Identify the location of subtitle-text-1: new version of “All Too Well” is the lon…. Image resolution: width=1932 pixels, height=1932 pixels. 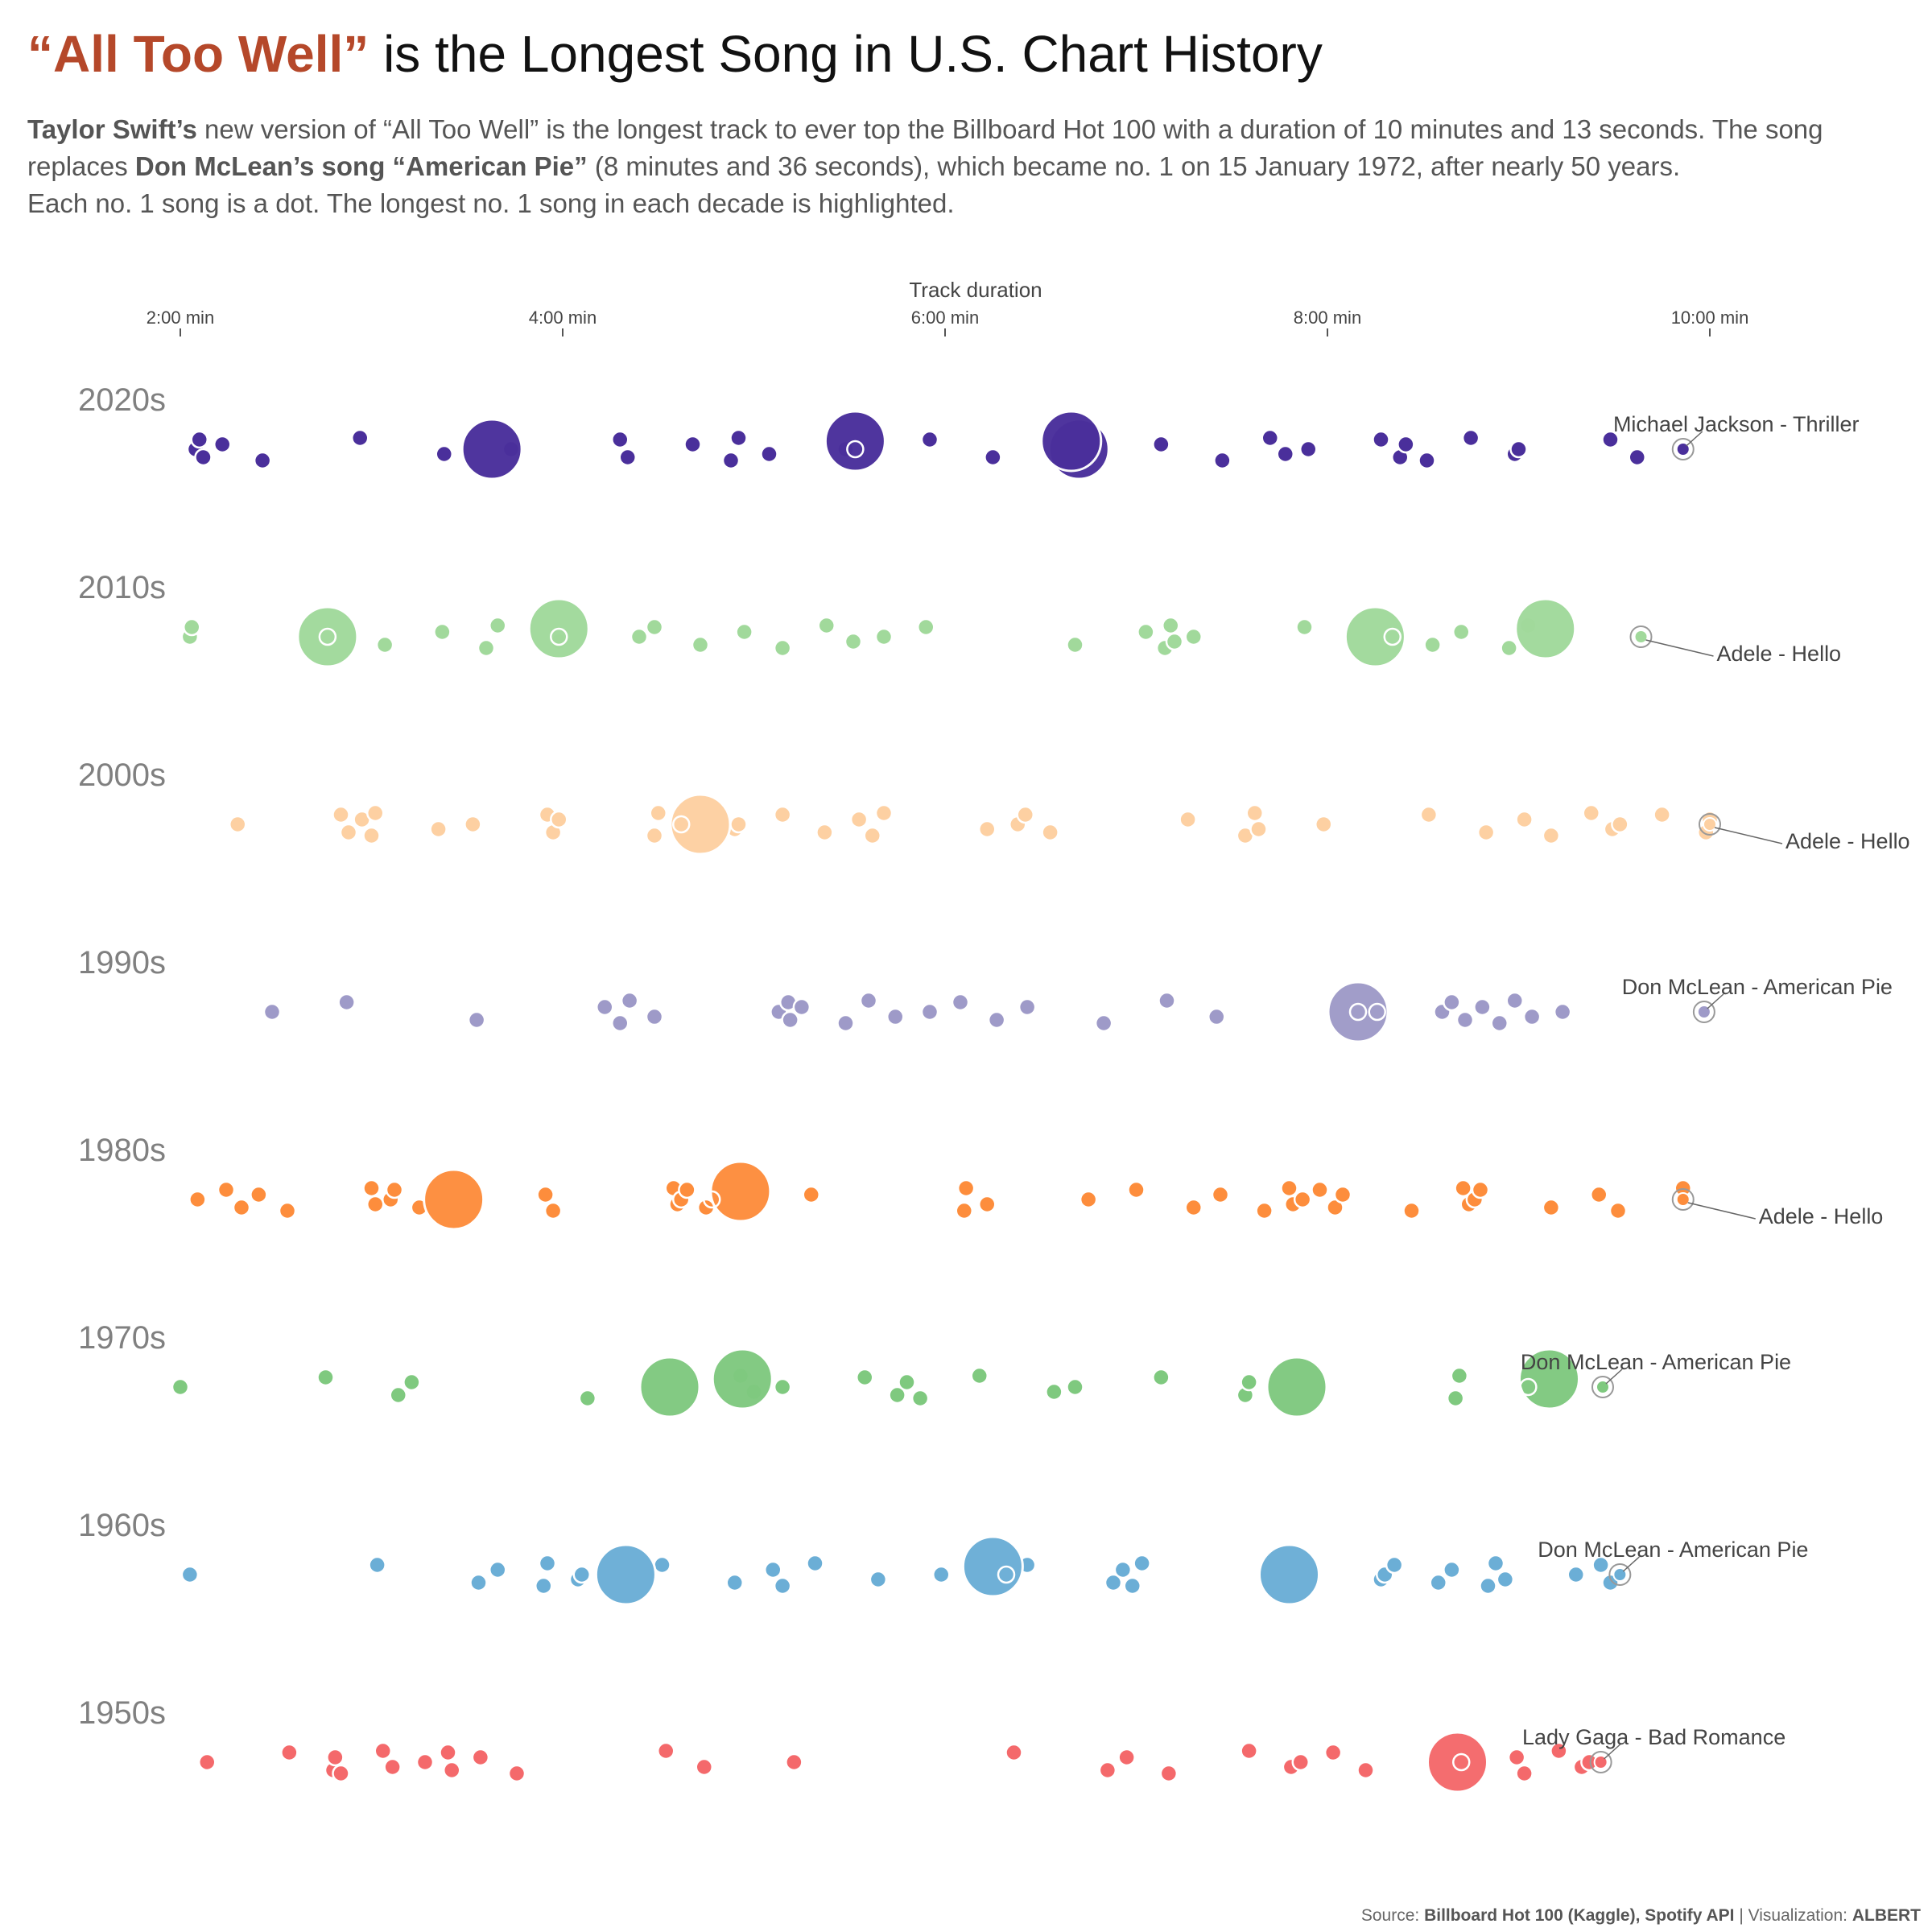
(925, 147).